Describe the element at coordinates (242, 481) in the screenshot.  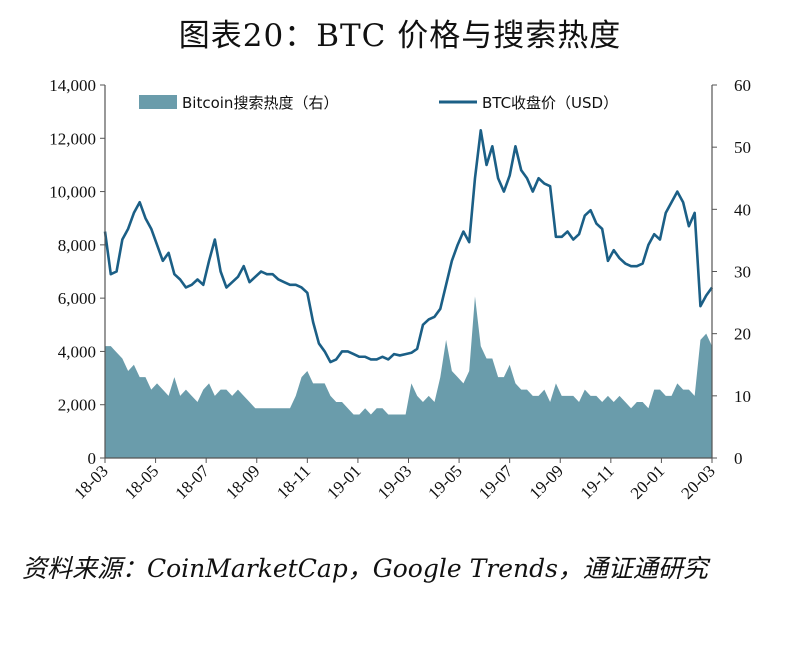
I see `x-tick-label: 18-09` at that location.